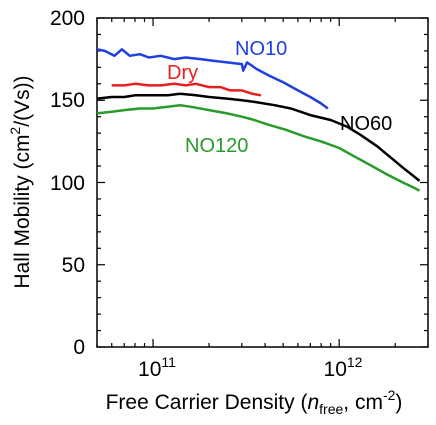  Describe the element at coordinates (212, 79) in the screenshot. I see `series-line-no10` at that location.